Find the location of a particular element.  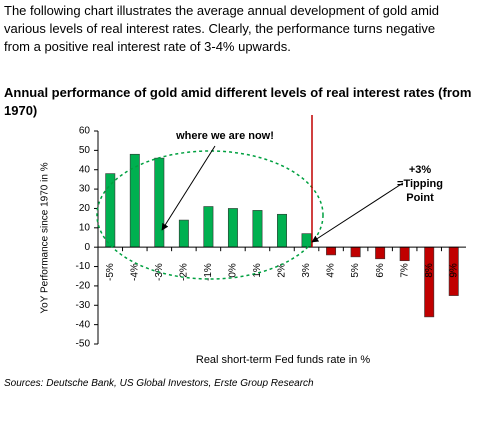

x-tick-label: -5% is located at coordinates (110, 272).